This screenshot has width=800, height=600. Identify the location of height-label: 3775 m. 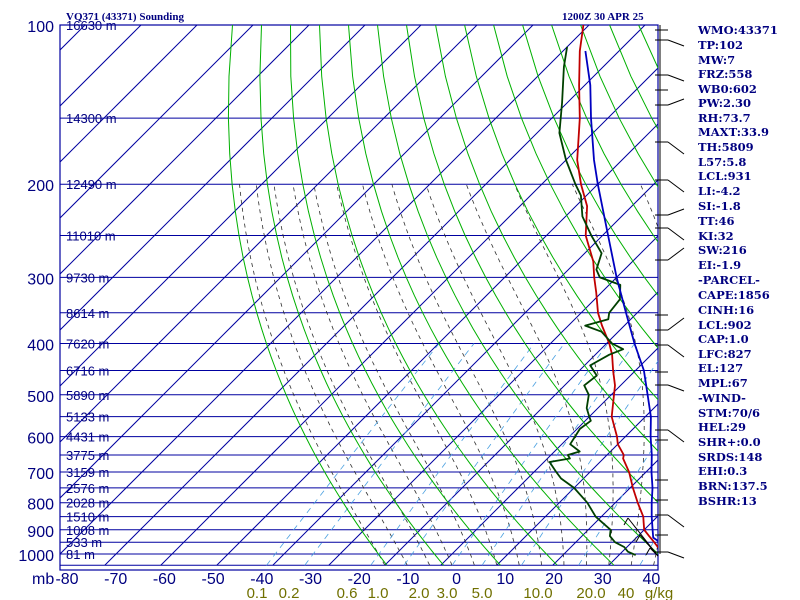
(87, 455).